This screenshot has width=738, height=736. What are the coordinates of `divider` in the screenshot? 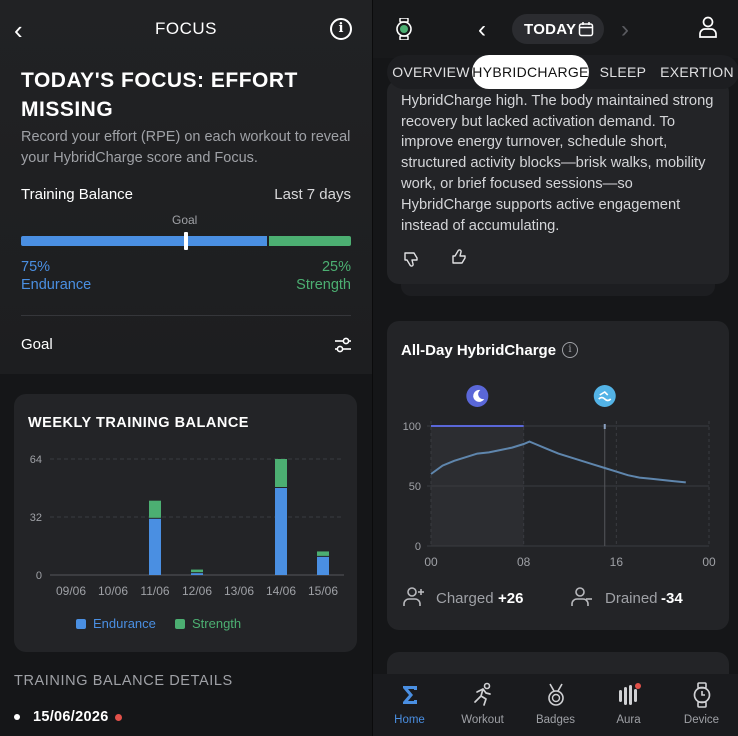 It's located at (186, 315).